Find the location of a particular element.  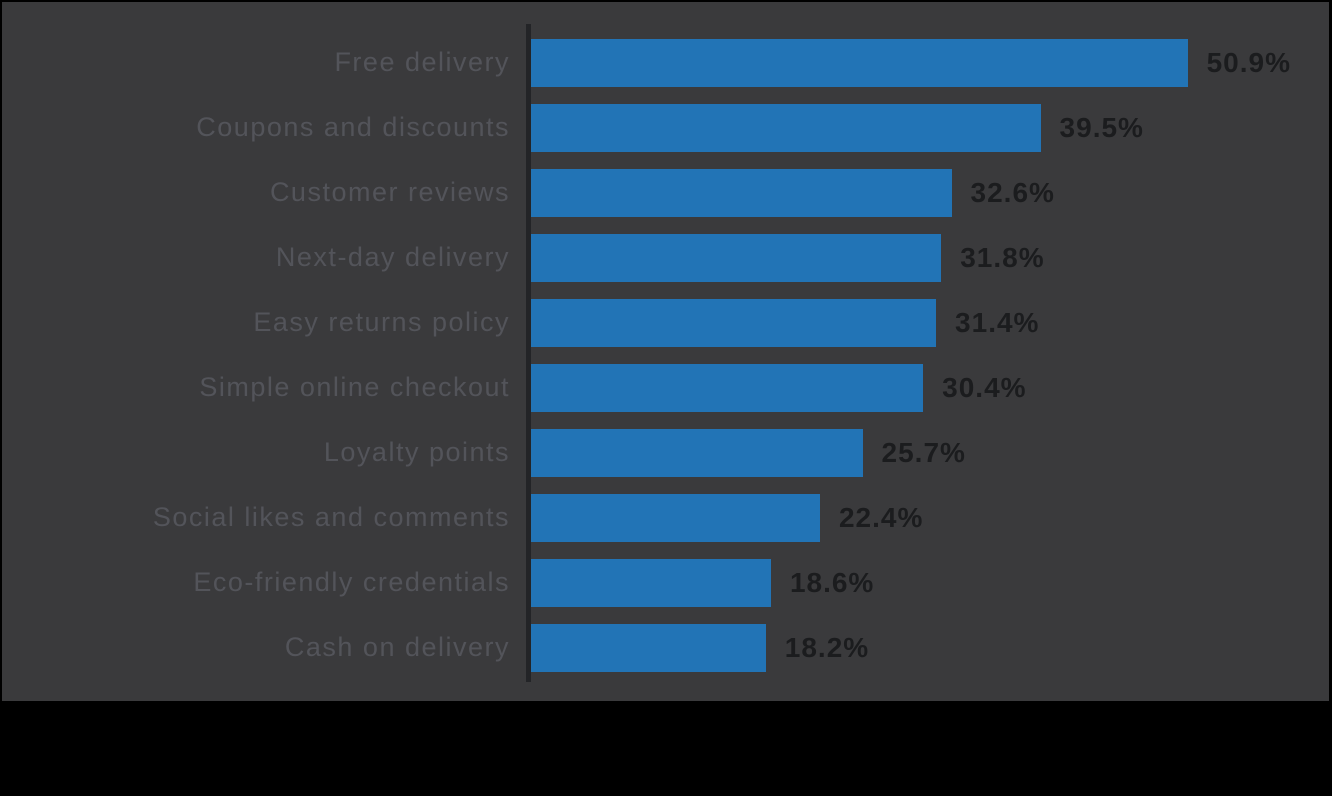

category-label: Cash on delivery is located at coordinates (397, 647).